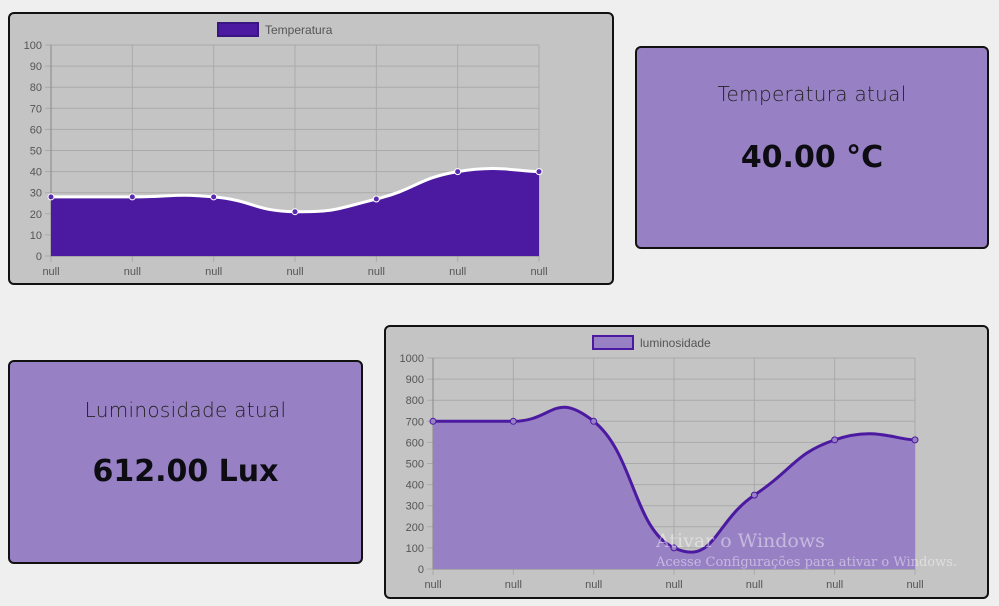 This screenshot has width=999, height=606. Describe the element at coordinates (415, 443) in the screenshot. I see `luminosity-ytick-label: 600` at that location.